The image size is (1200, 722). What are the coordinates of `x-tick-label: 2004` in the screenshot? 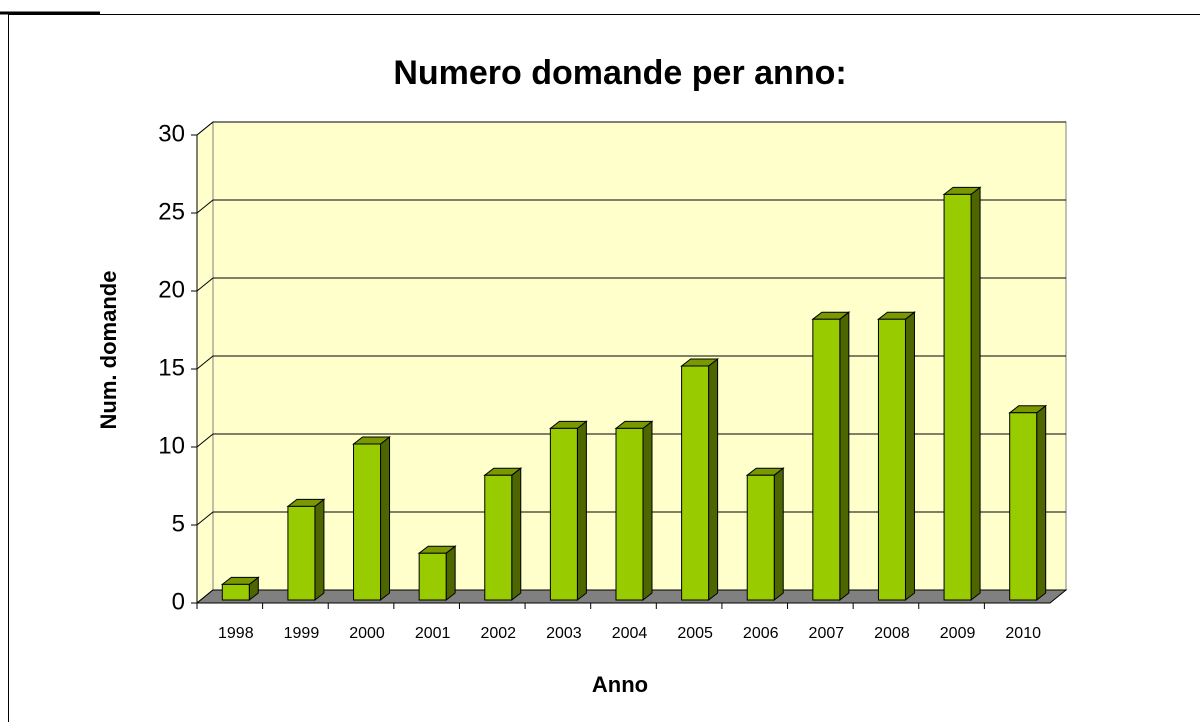 It's located at (630, 633).